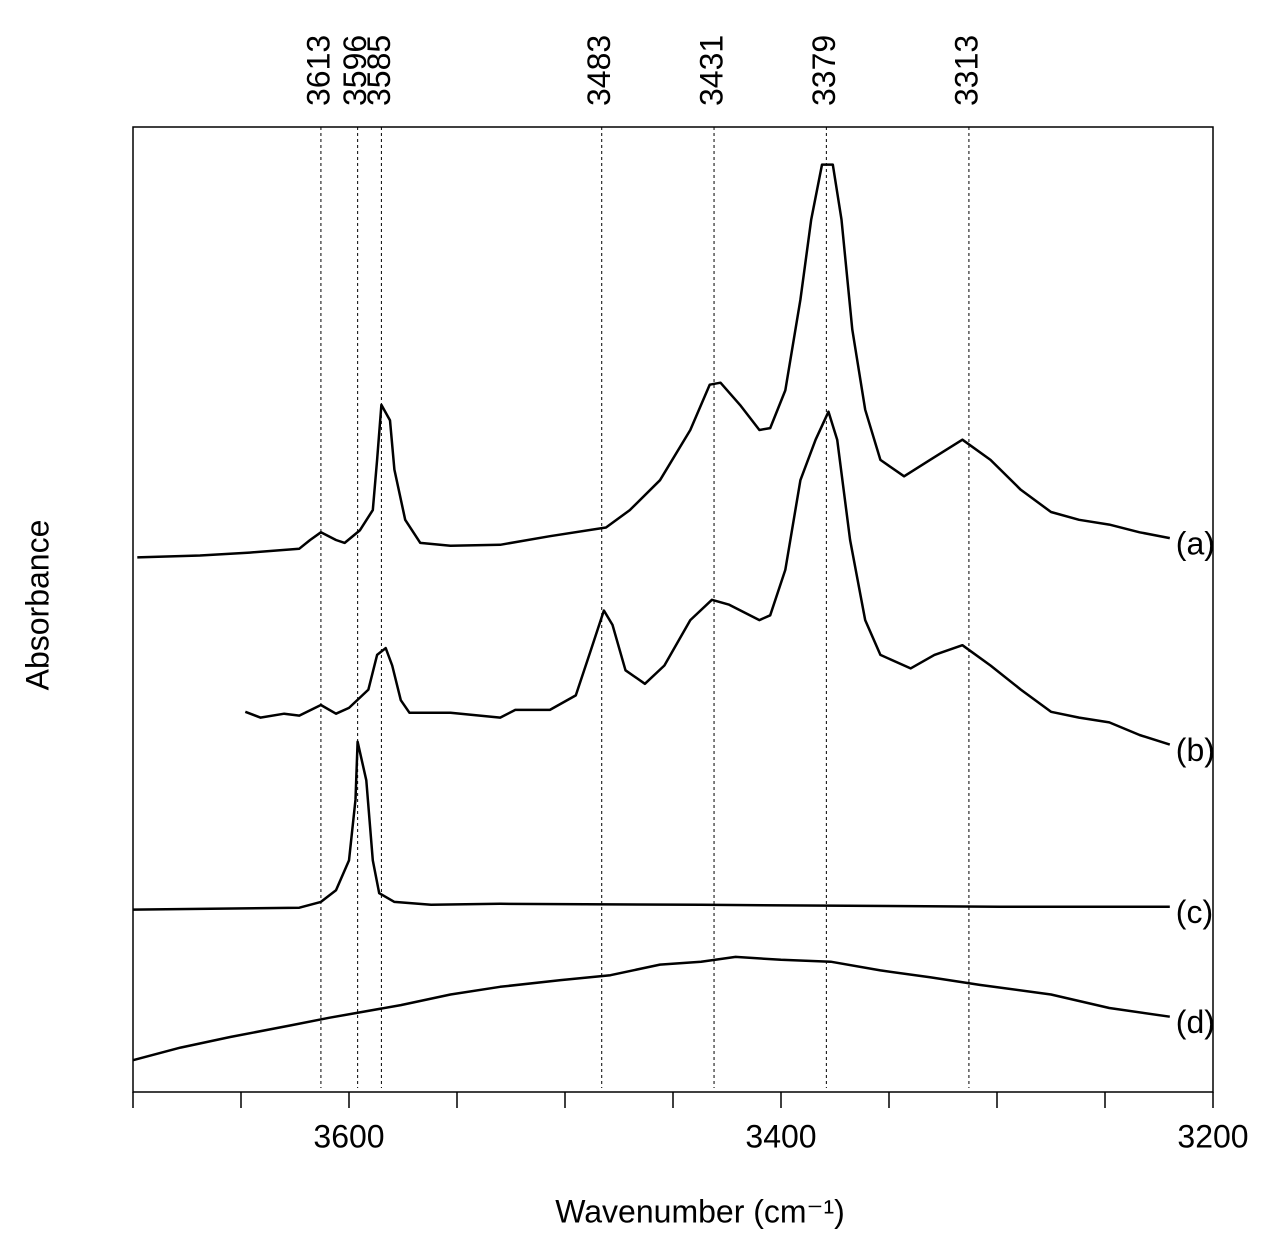  Describe the element at coordinates (700, 1211) in the screenshot. I see `x-axis-label: Wavenumber (cm⁻¹)` at that location.